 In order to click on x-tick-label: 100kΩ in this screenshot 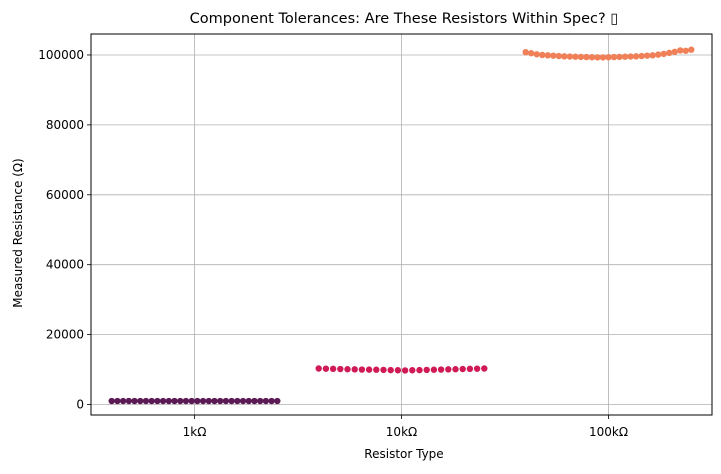, I will do `click(608, 432)`.